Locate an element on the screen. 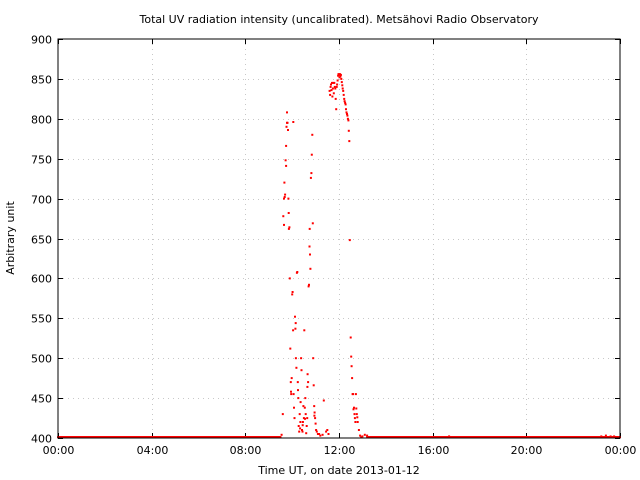  y-tick-label: 900 is located at coordinates (41, 40).